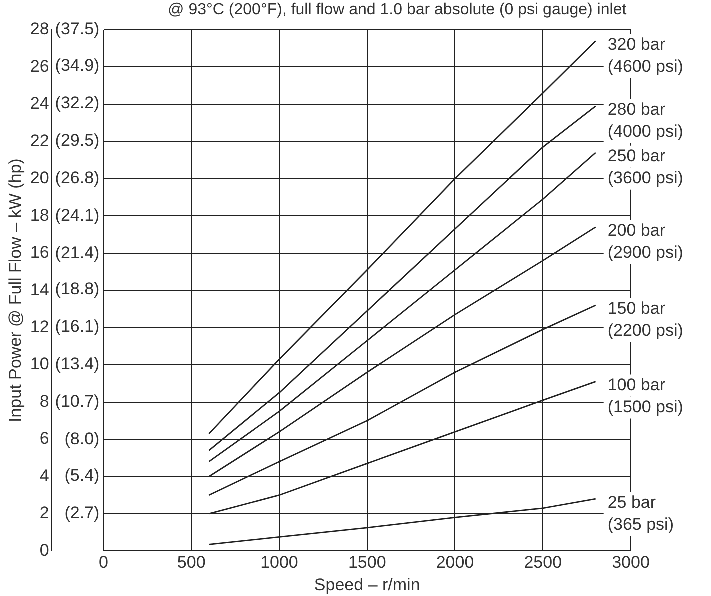 Image resolution: width=711 pixels, height=596 pixels. I want to click on series-label: 320 bar (4600 psi), so click(646, 55).